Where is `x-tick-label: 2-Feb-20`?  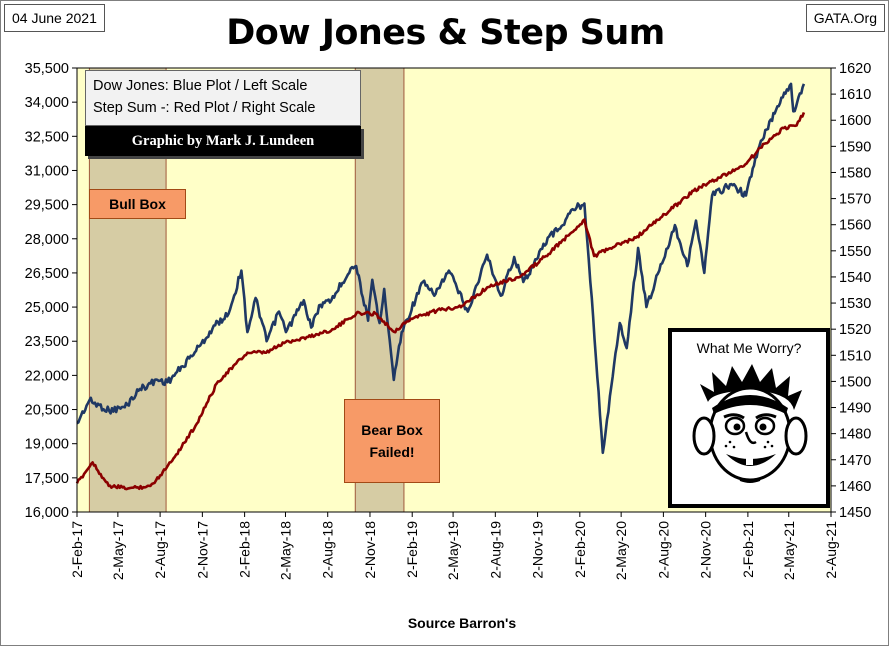
x-tick-label: 2-Feb-20 is located at coordinates (580, 549).